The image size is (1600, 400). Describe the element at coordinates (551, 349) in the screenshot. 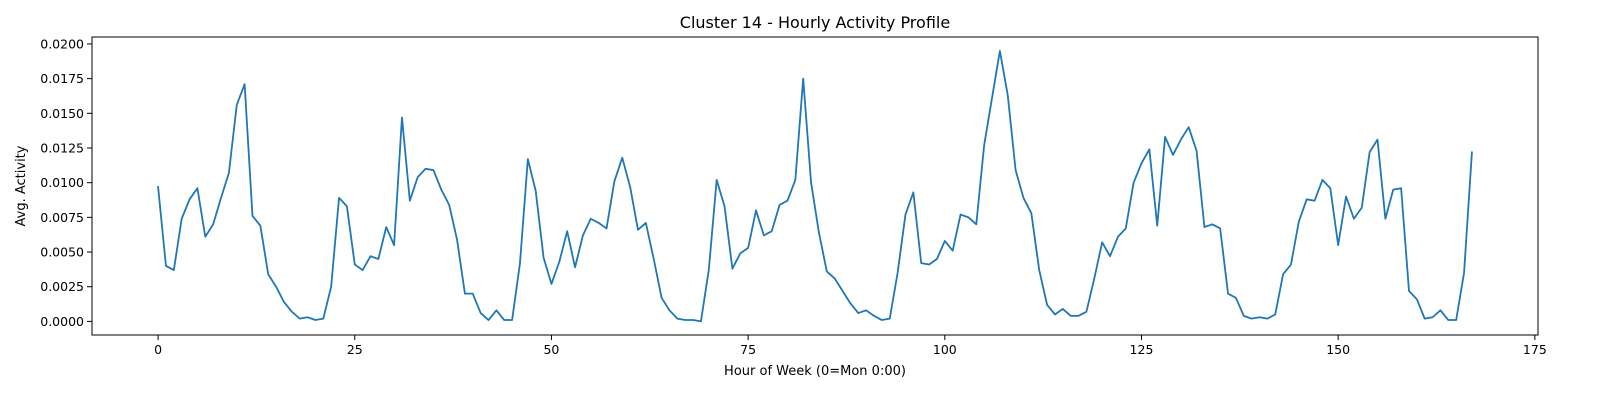

I see `x-tick-label: 50` at that location.